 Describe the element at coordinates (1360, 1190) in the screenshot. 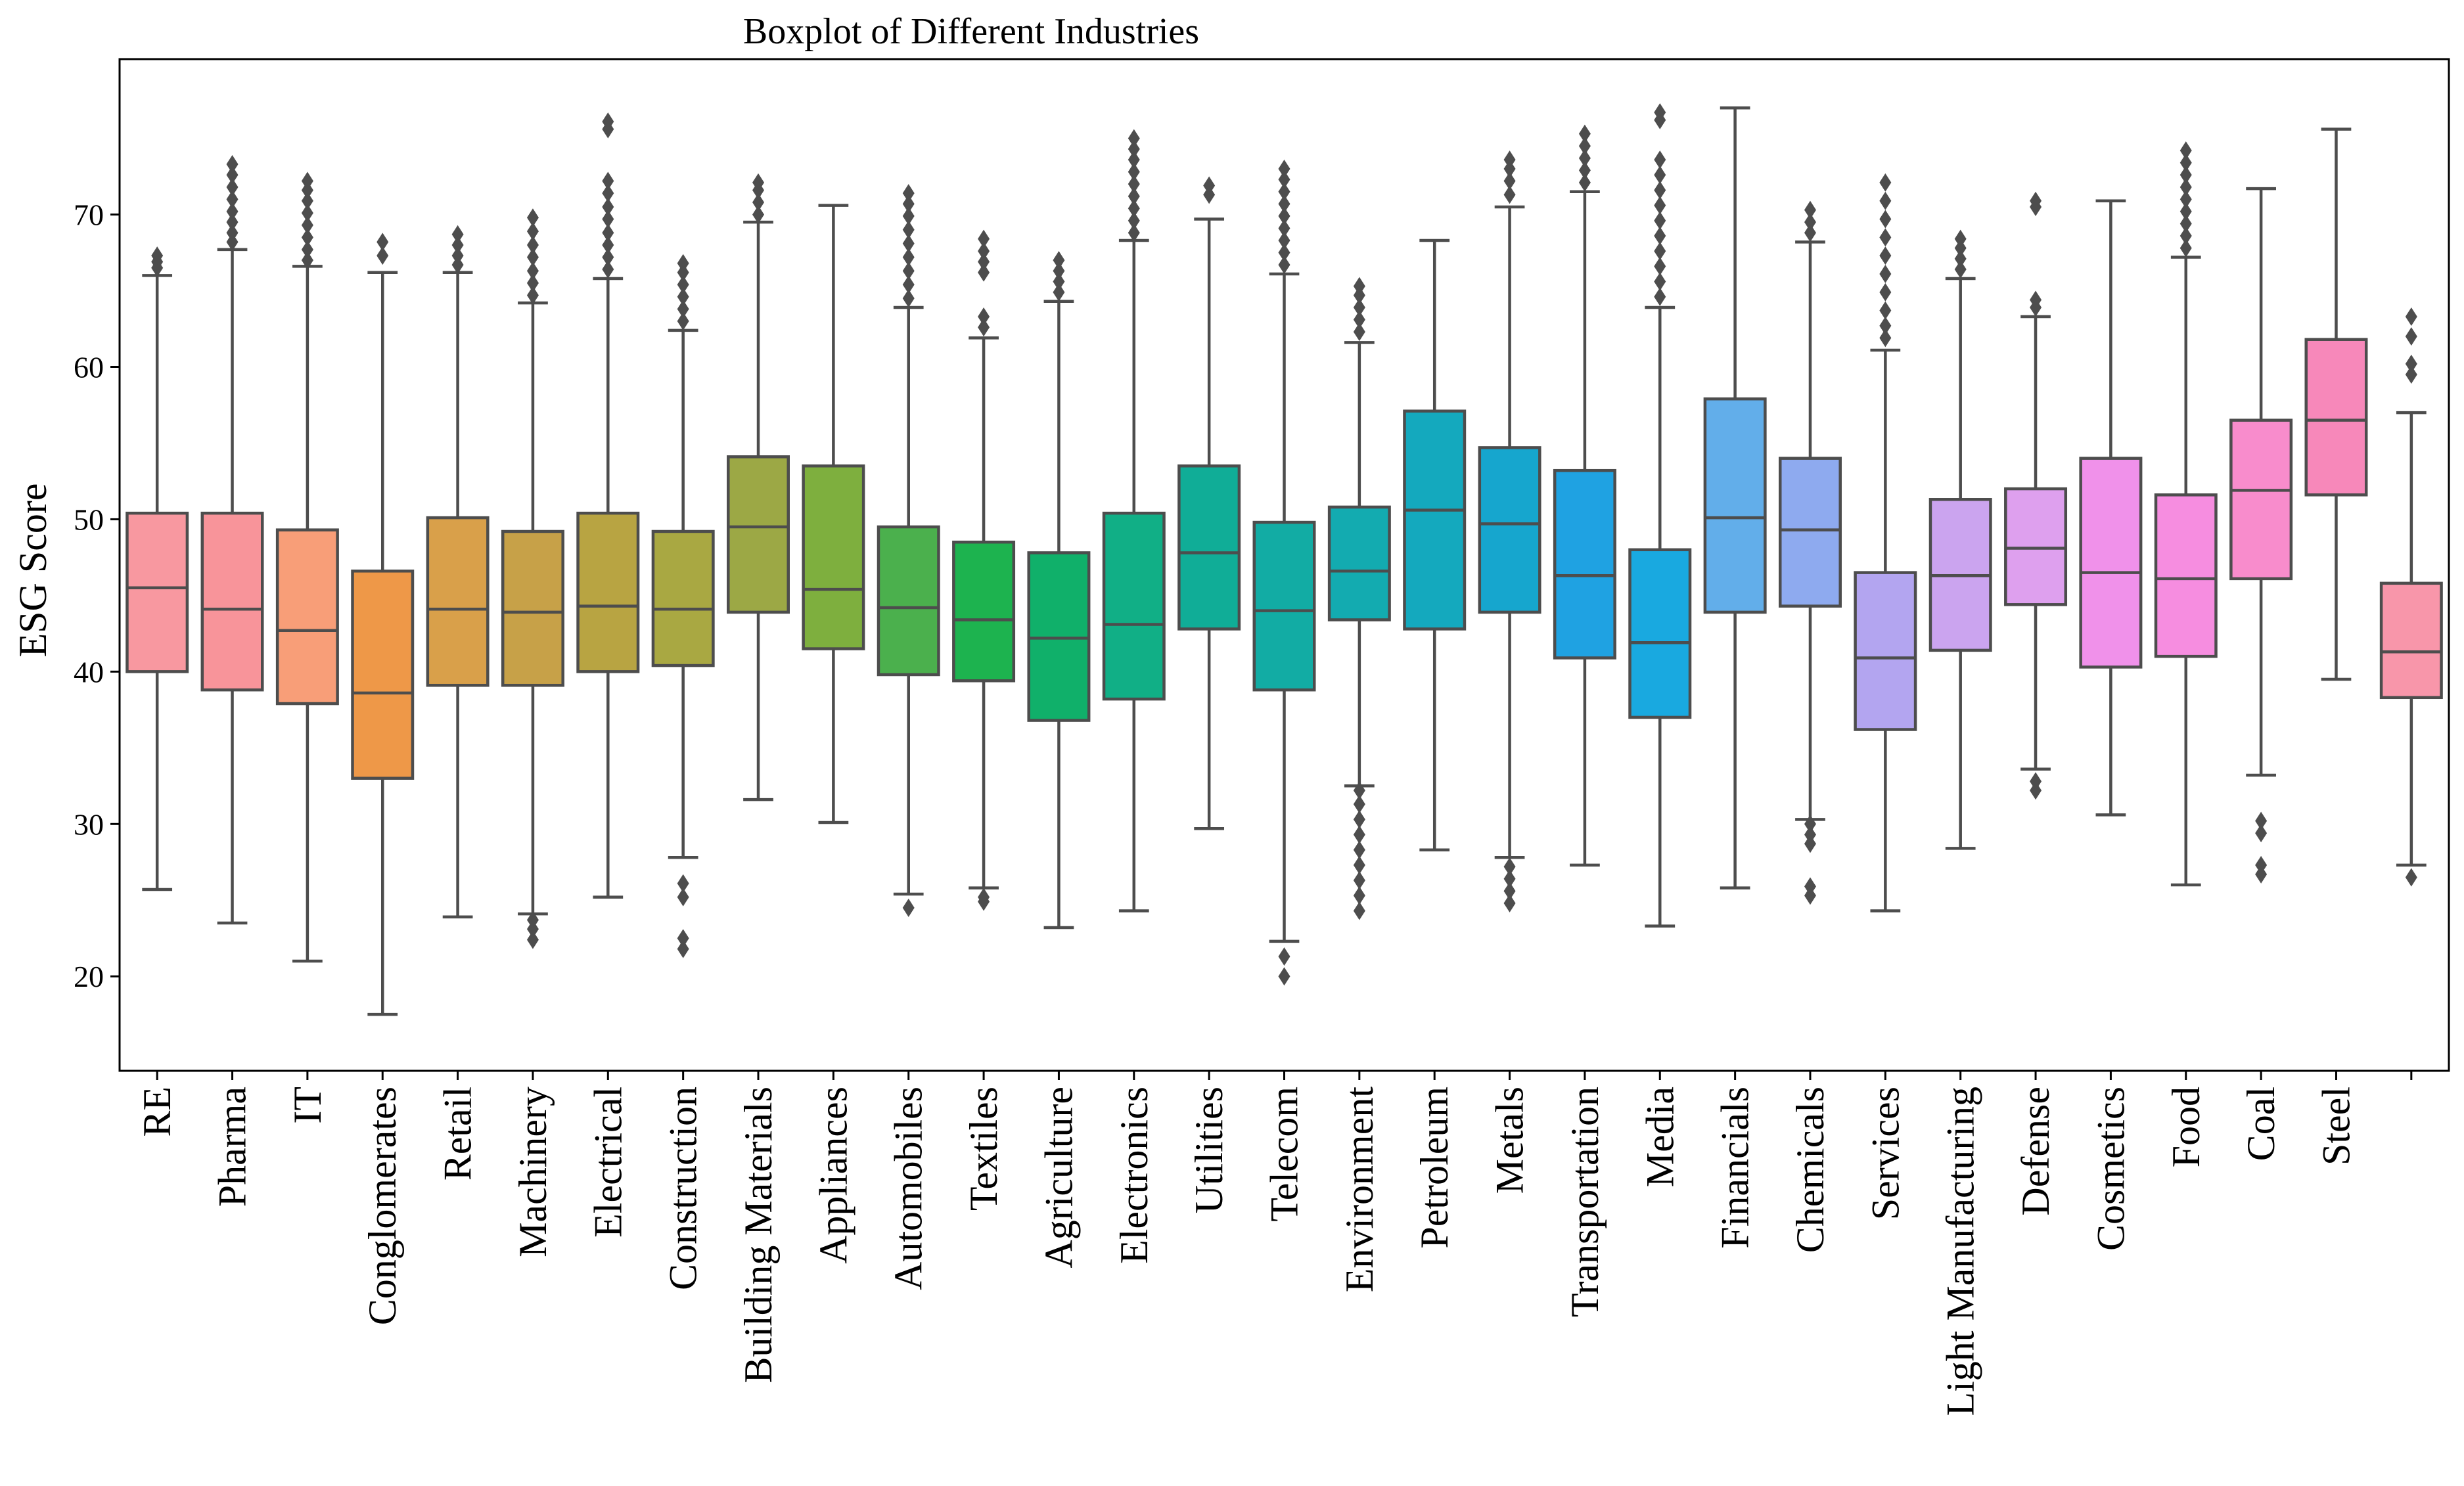

I see `x-tick-label-environment: Environment` at that location.